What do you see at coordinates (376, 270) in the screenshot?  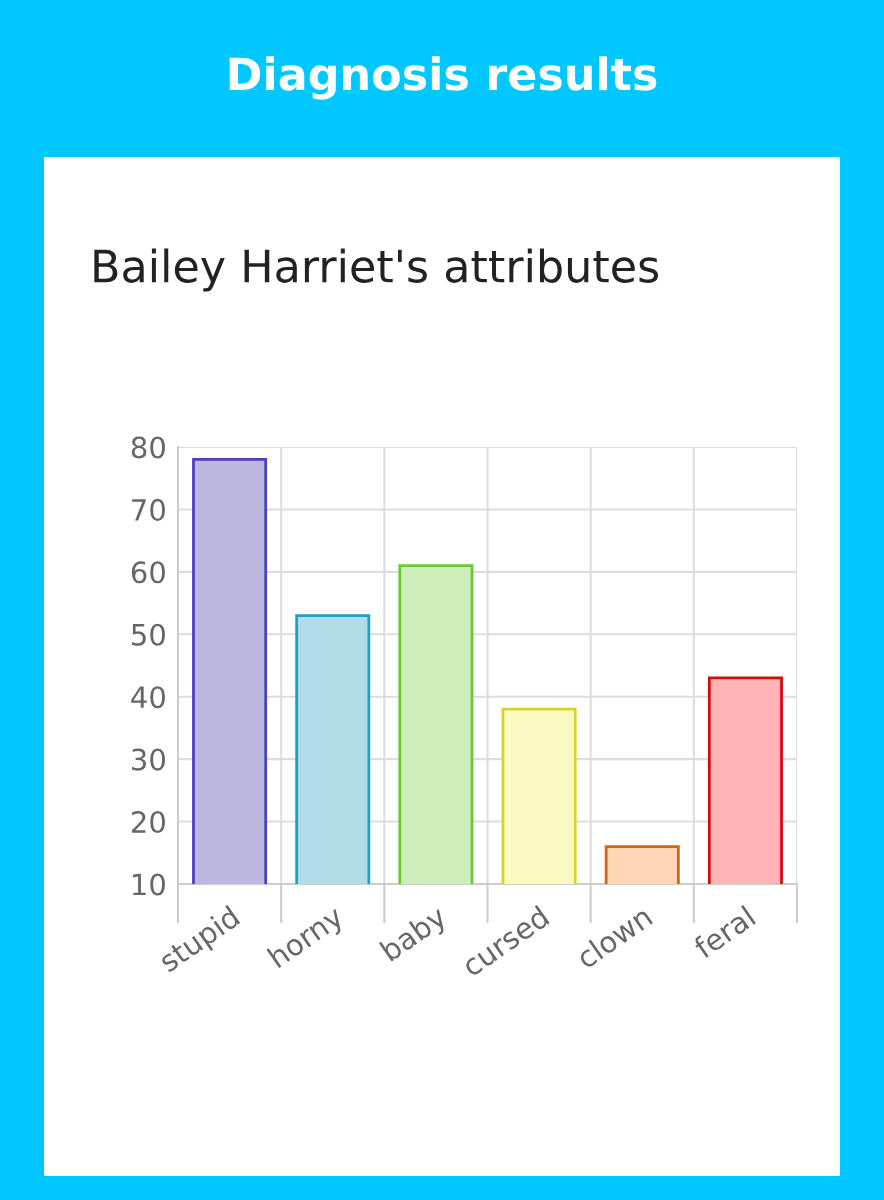 I see `chart-subtitle: Bailey Harriet's attributes` at bounding box center [376, 270].